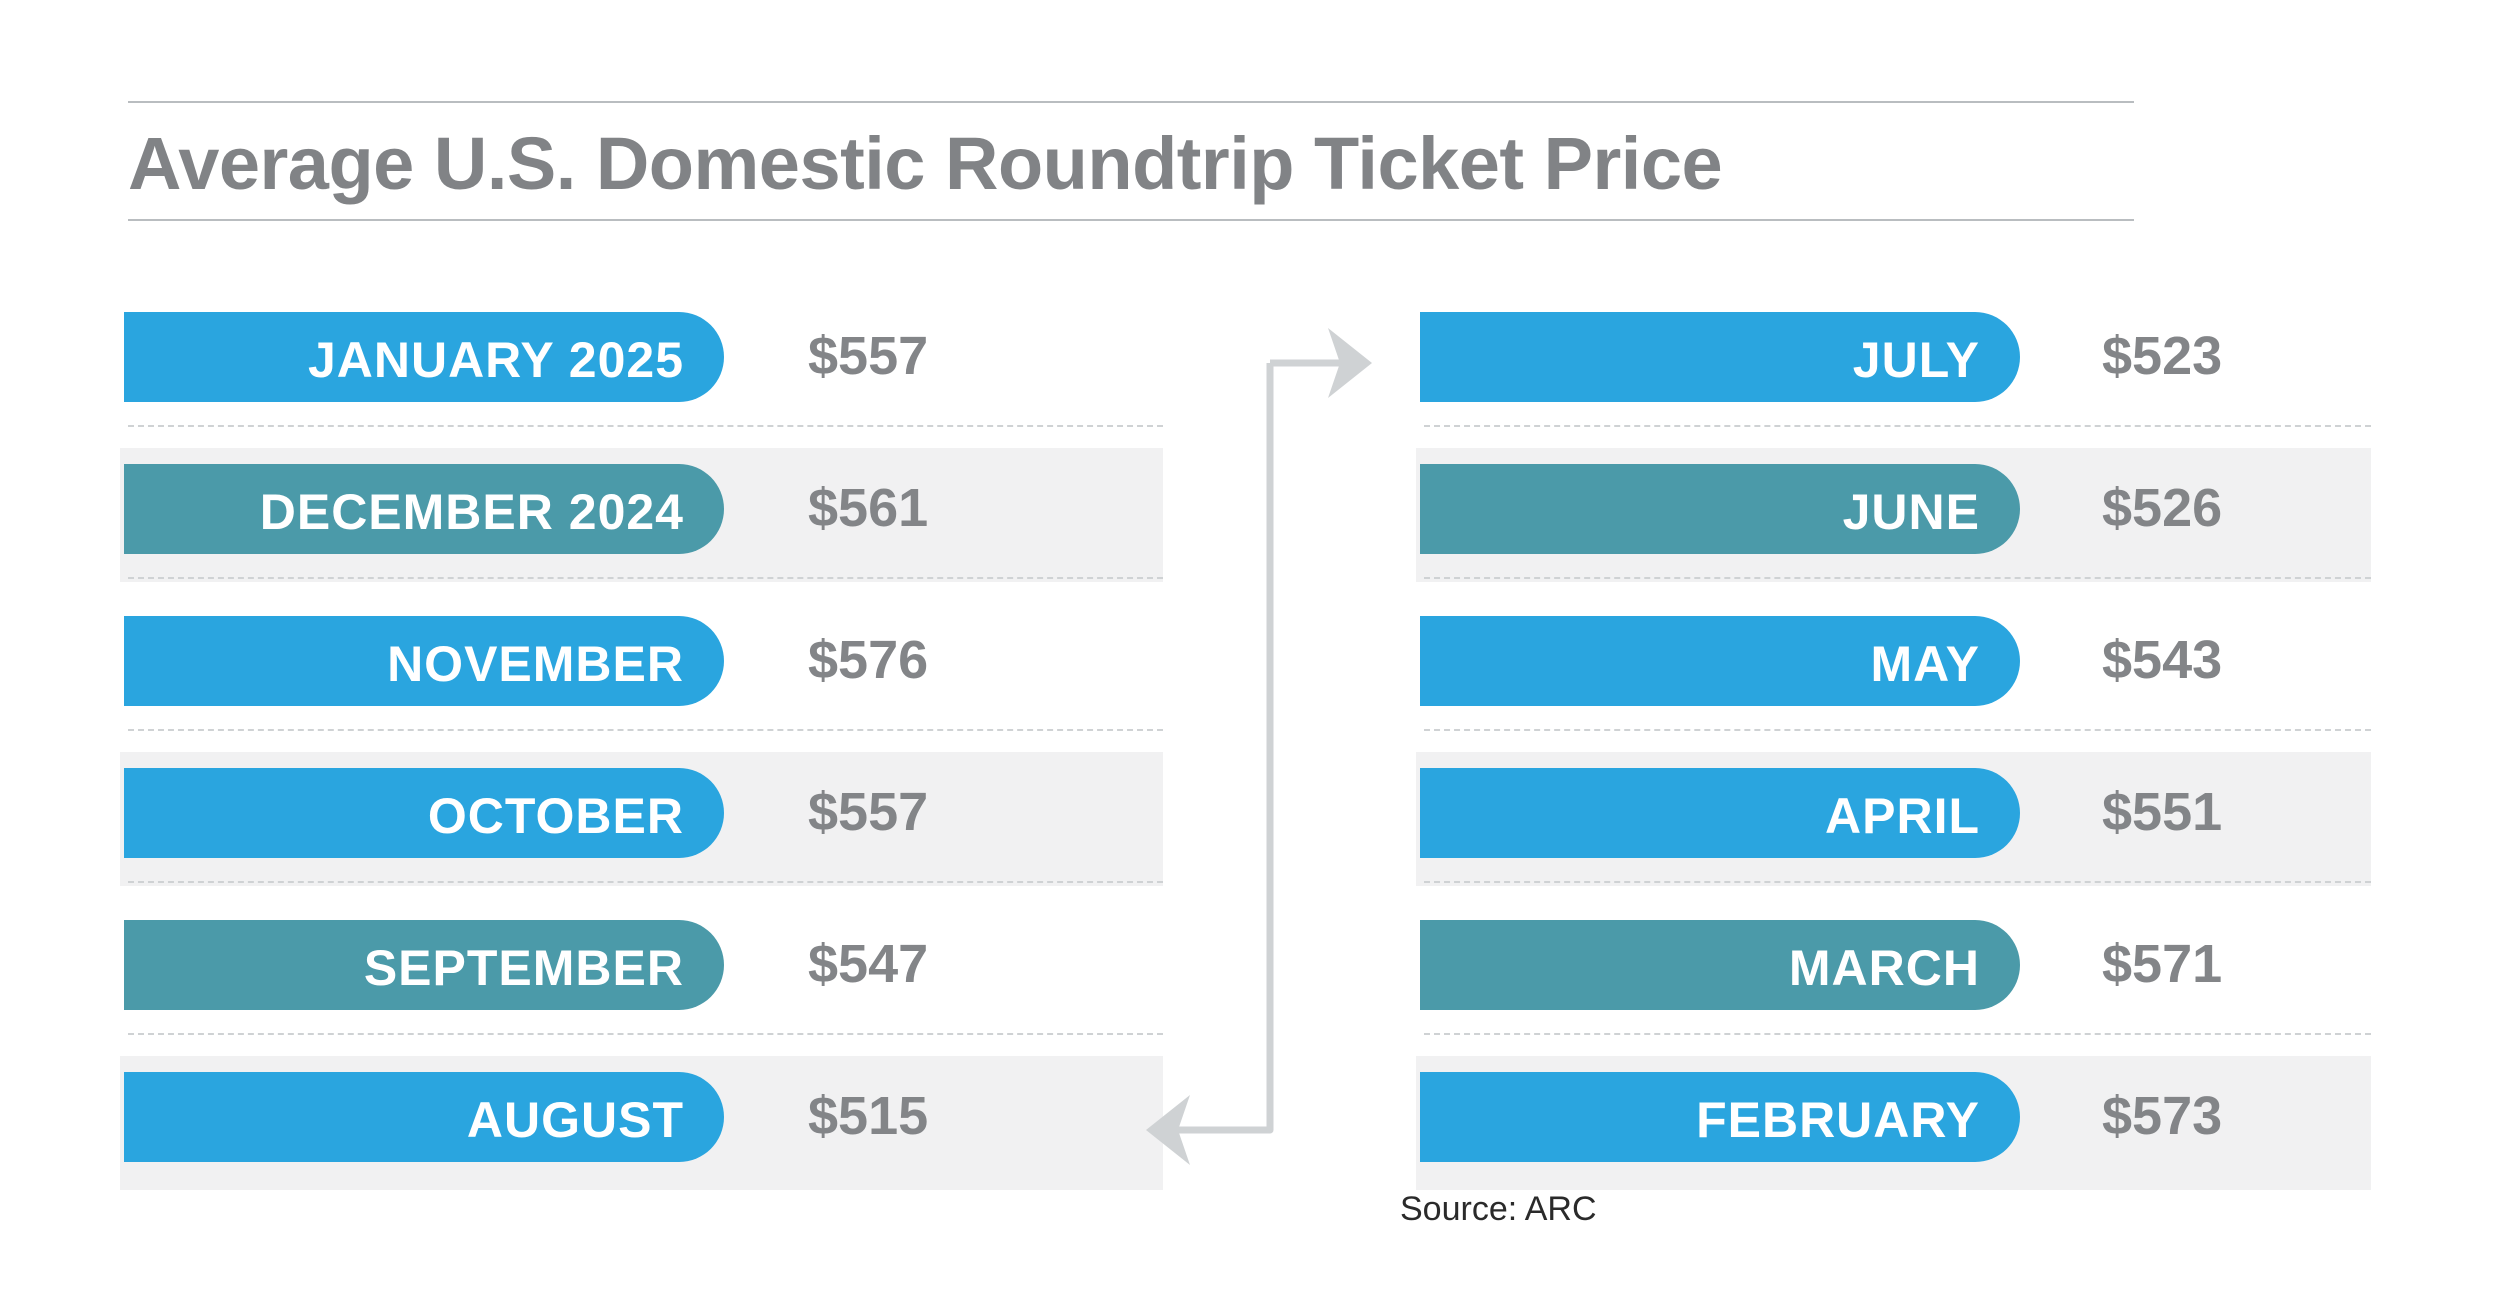 This screenshot has width=2500, height=1292. What do you see at coordinates (424, 509) in the screenshot?
I see `month-label: DECEMBER 2024` at bounding box center [424, 509].